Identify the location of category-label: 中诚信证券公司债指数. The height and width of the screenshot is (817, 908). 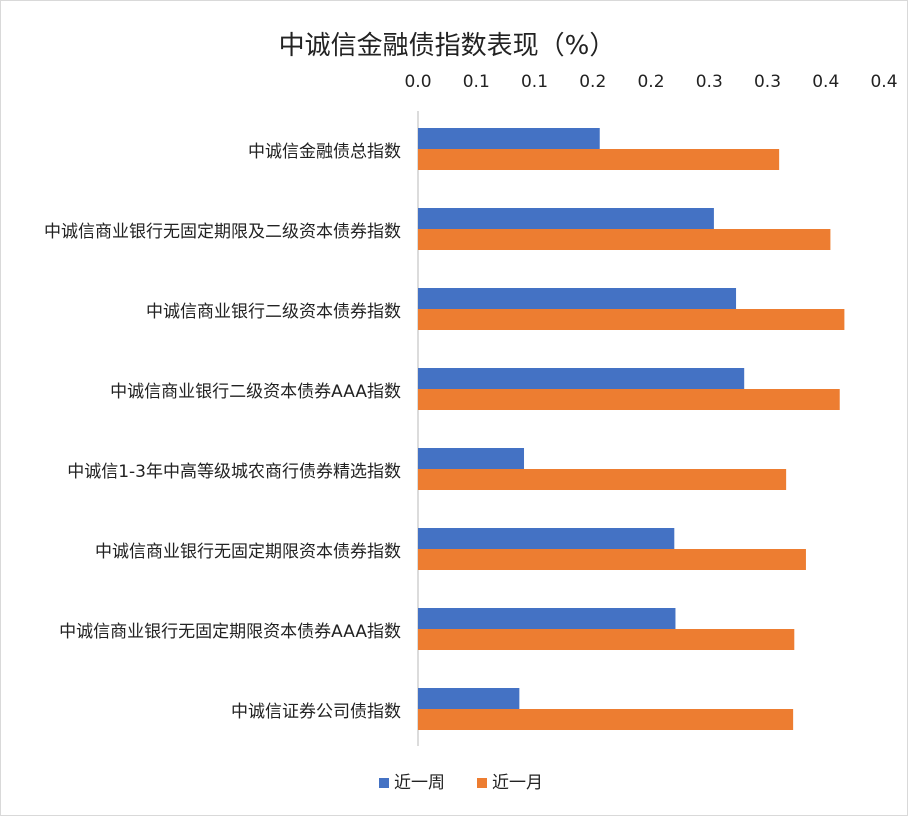
(316, 712).